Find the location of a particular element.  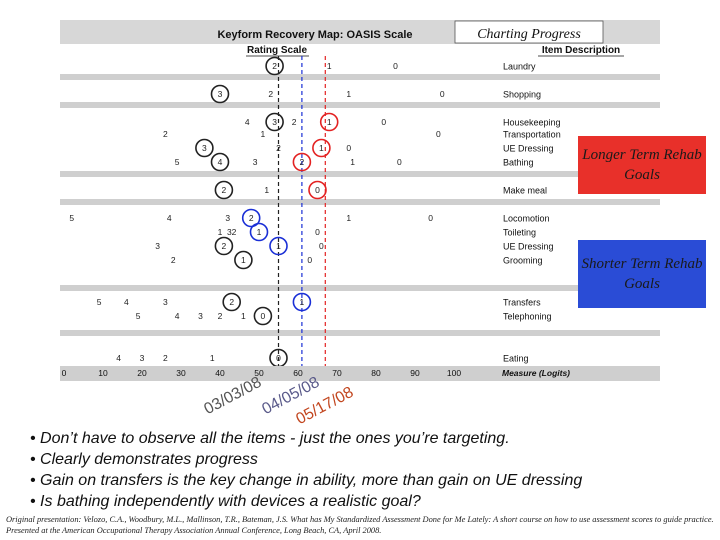

item-name: Telephoning is located at coordinates (527, 317).